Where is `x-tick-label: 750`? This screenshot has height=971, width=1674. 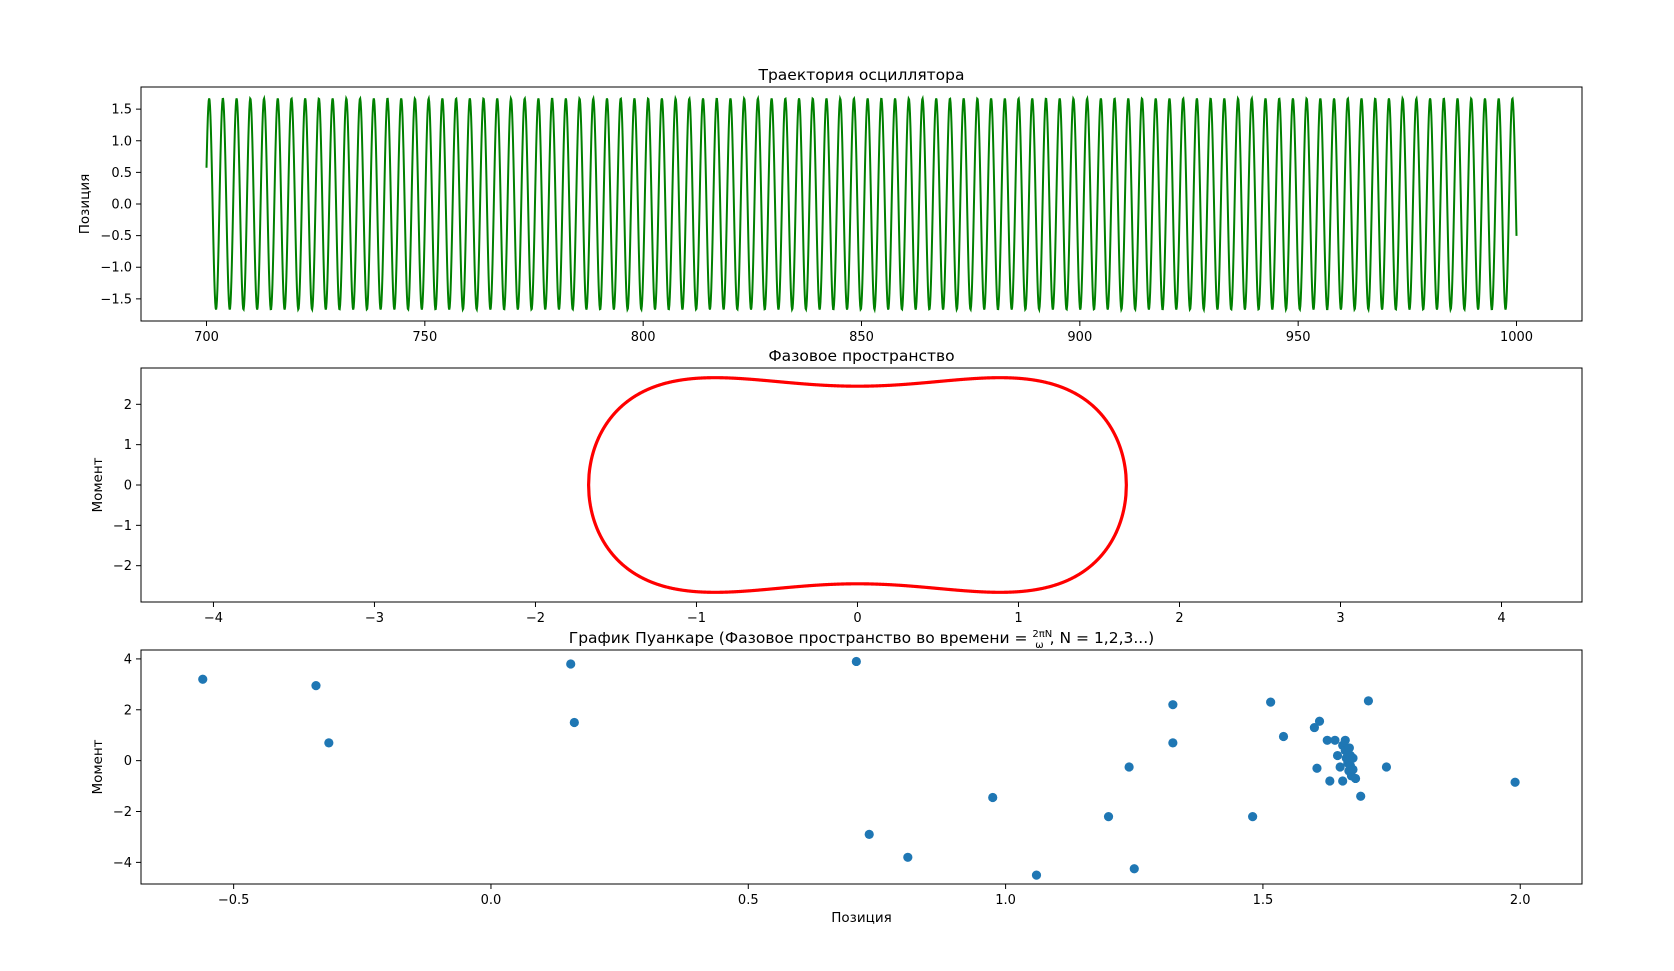 x-tick-label: 750 is located at coordinates (424, 337).